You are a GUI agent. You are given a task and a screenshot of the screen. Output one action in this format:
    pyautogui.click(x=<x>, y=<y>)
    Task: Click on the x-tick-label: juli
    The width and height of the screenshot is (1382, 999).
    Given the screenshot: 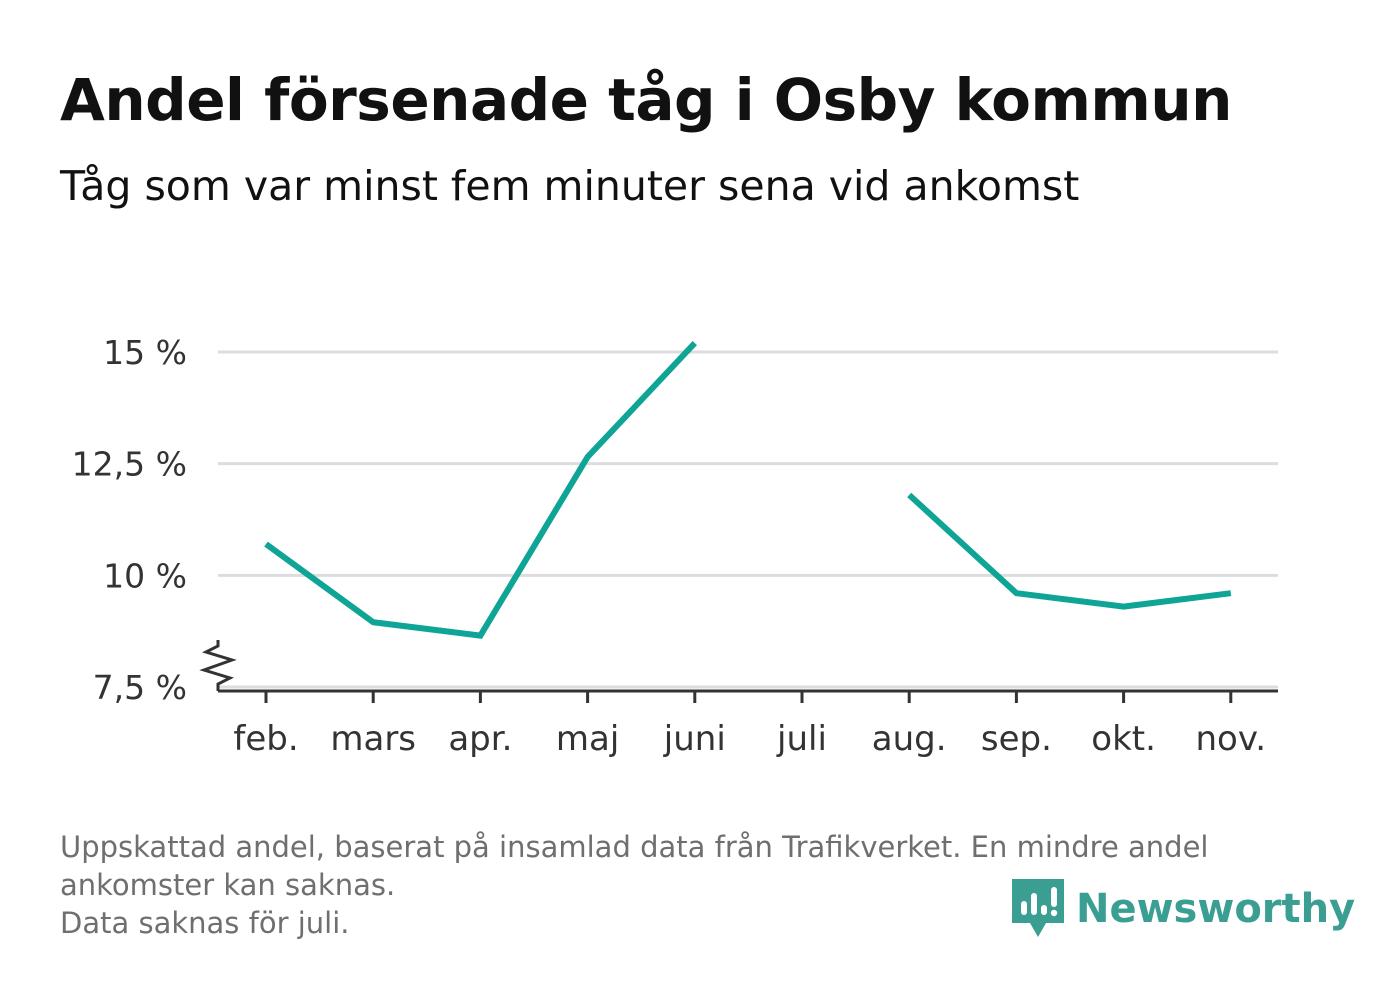 What is the action you would take?
    pyautogui.click(x=801, y=739)
    